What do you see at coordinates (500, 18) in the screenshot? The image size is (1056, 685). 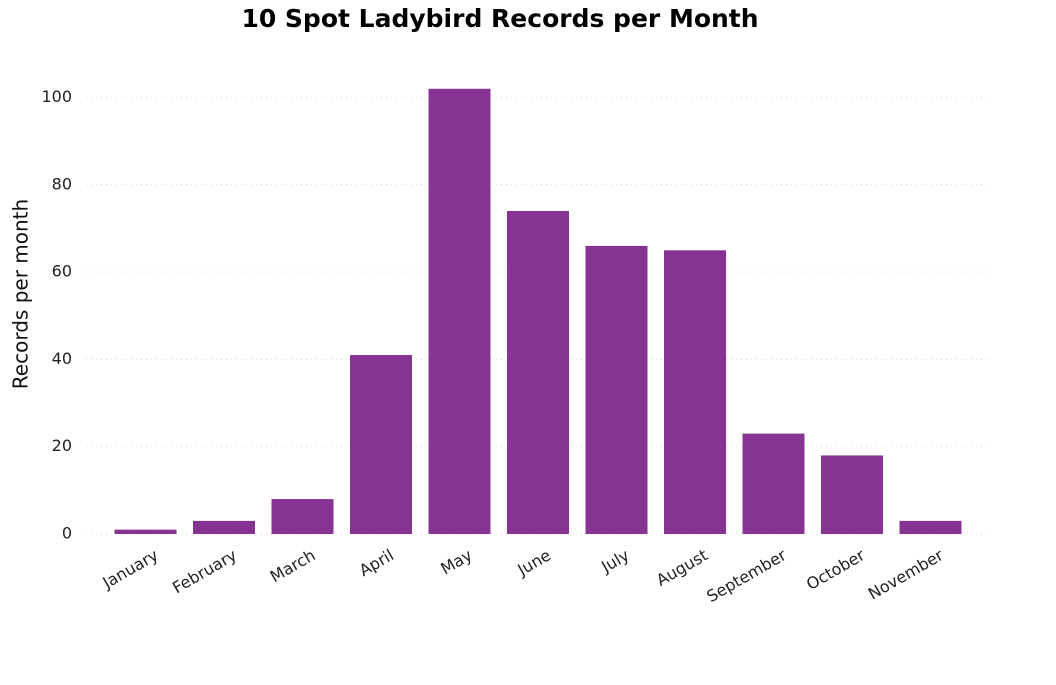 I see `chart-title: 10 Spot Ladybird Records per Month` at bounding box center [500, 18].